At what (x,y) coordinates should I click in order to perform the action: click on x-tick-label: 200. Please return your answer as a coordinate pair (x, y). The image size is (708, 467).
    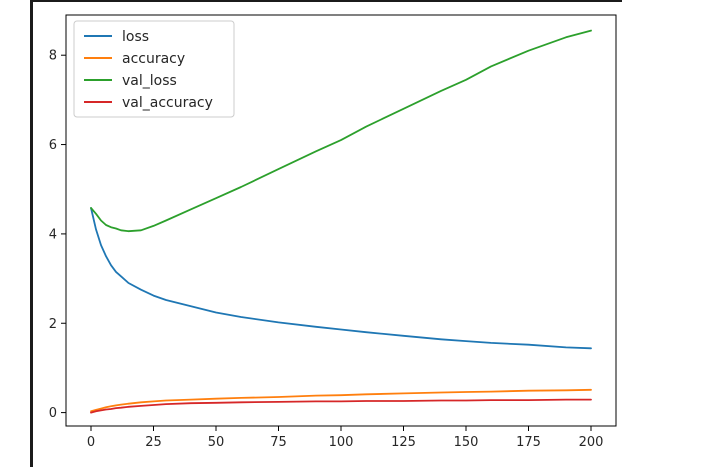
    Looking at the image, I should click on (591, 442).